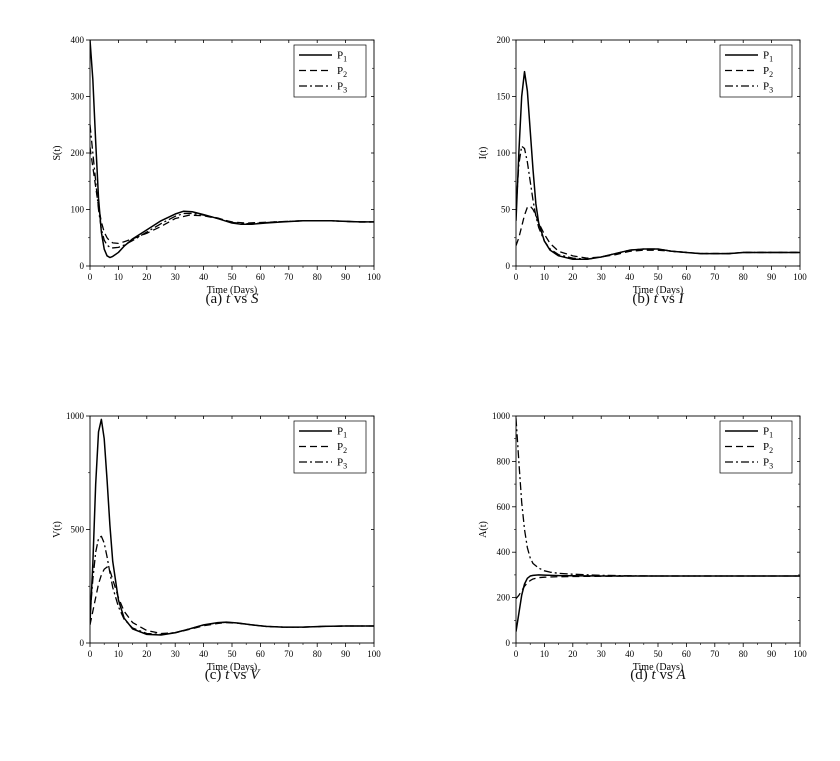 Image resolution: width=840 pixels, height=761 pixels. I want to click on y-tick-label: 600, so click(504, 507).